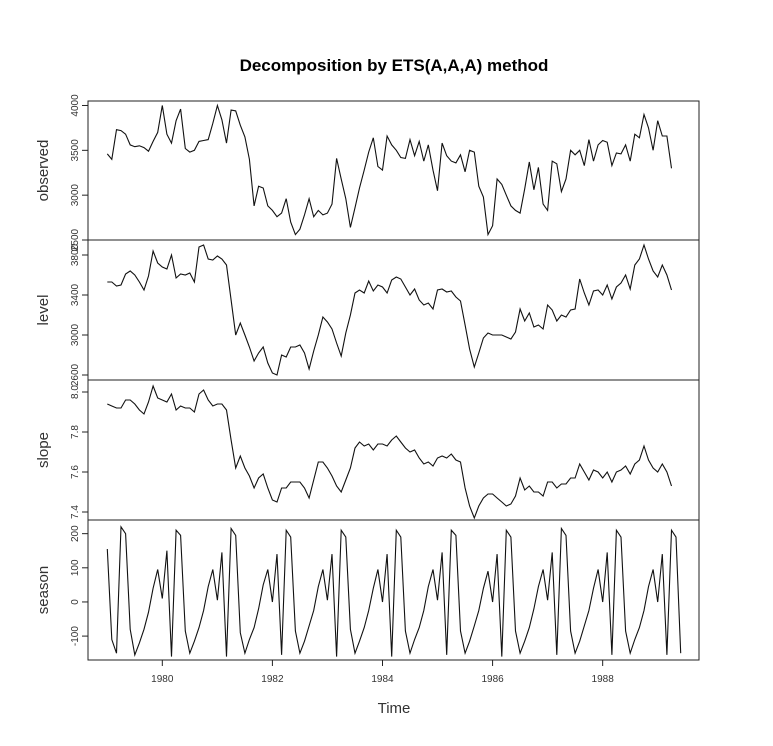 This screenshot has height=746, width=773. I want to click on y-axis-label-season: season, so click(43, 590).